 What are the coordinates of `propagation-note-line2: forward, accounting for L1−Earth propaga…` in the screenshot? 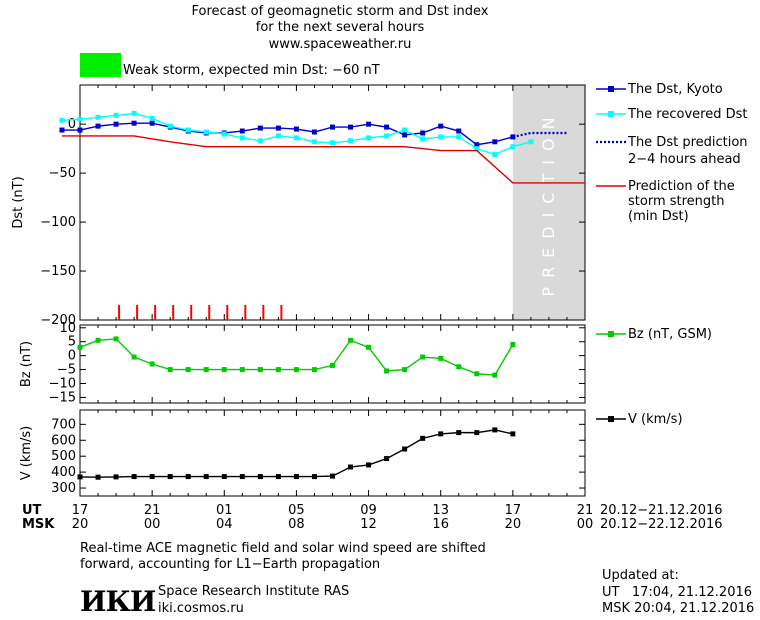 It's located at (230, 564).